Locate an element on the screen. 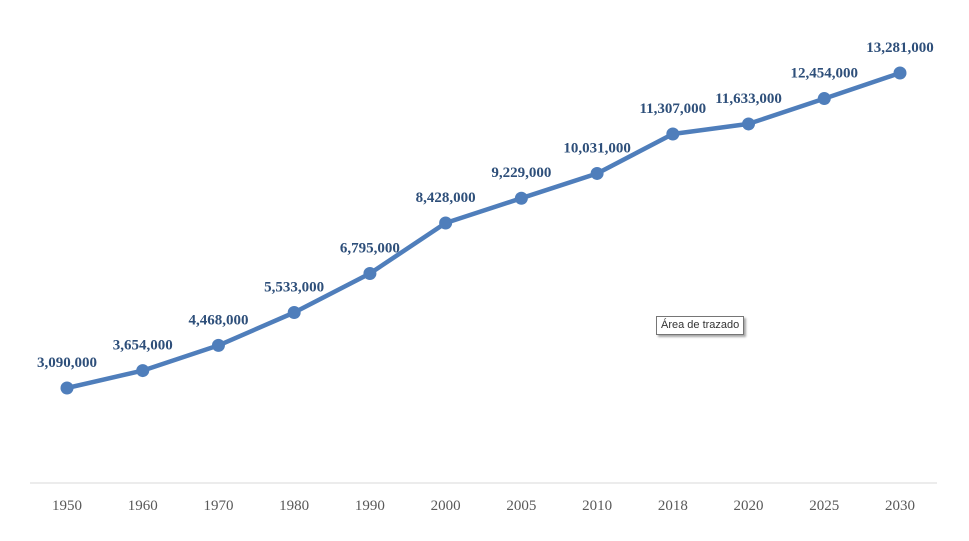 The image size is (969, 541). x-tick-label: 2000 is located at coordinates (446, 506).